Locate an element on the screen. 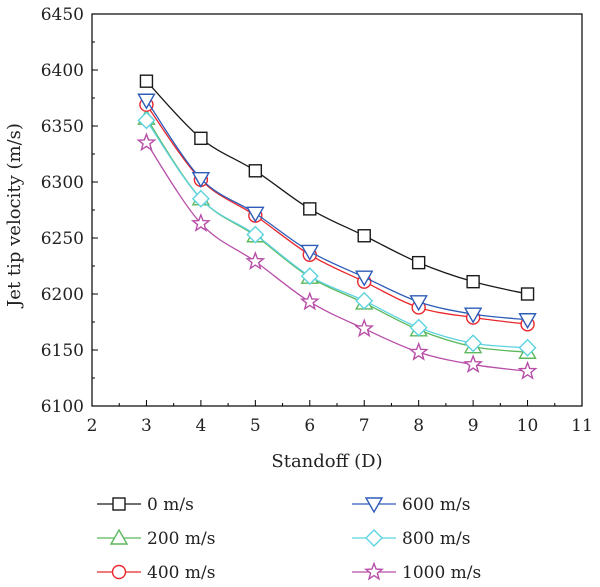 Image resolution: width=600 pixels, height=587 pixels. x-tick-label: 2 is located at coordinates (92, 426).